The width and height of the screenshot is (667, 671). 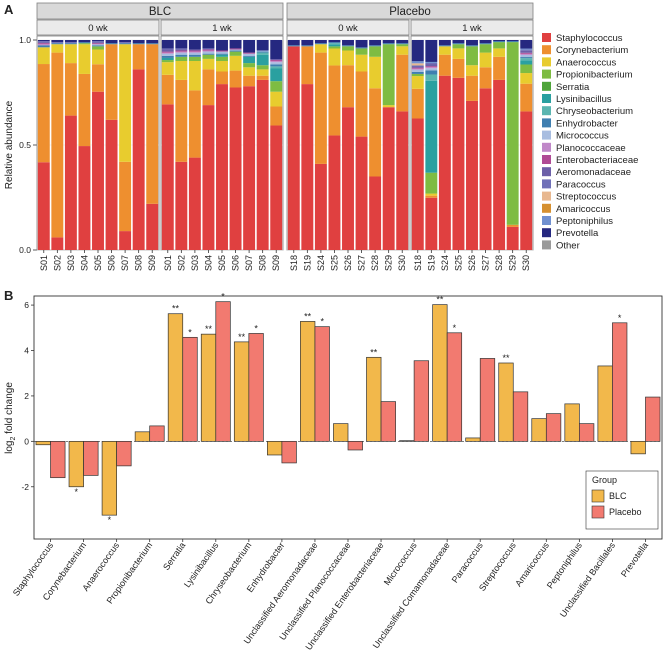 I want to click on legend-title: Group, so click(x=604, y=480).